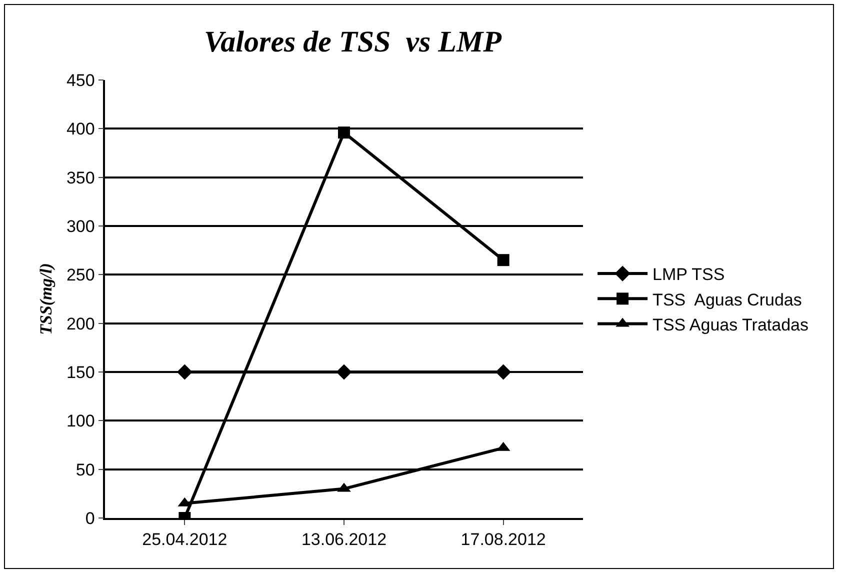  Describe the element at coordinates (344, 540) in the screenshot. I see `x-tick-label: 13.06.2012` at that location.